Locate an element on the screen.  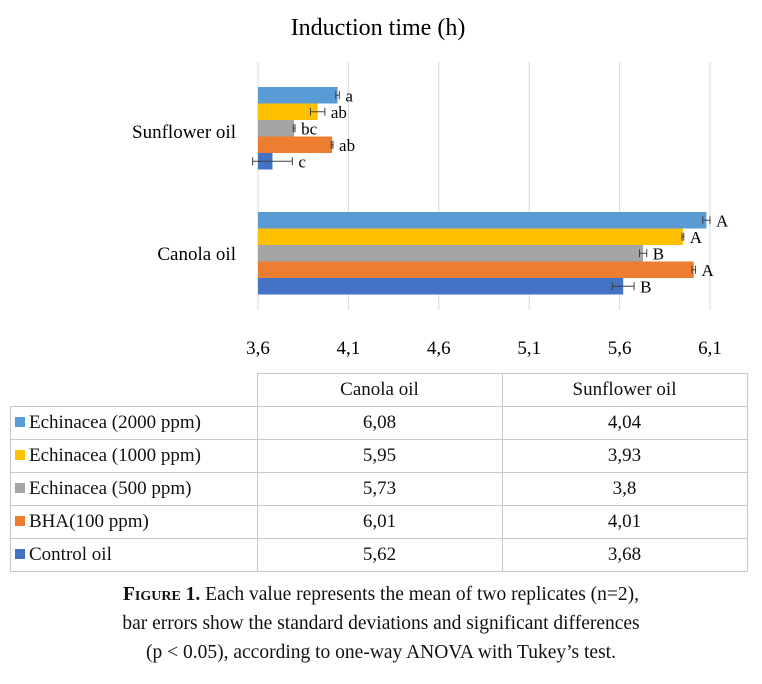
caption-lead-letter: F is located at coordinates (128, 594).